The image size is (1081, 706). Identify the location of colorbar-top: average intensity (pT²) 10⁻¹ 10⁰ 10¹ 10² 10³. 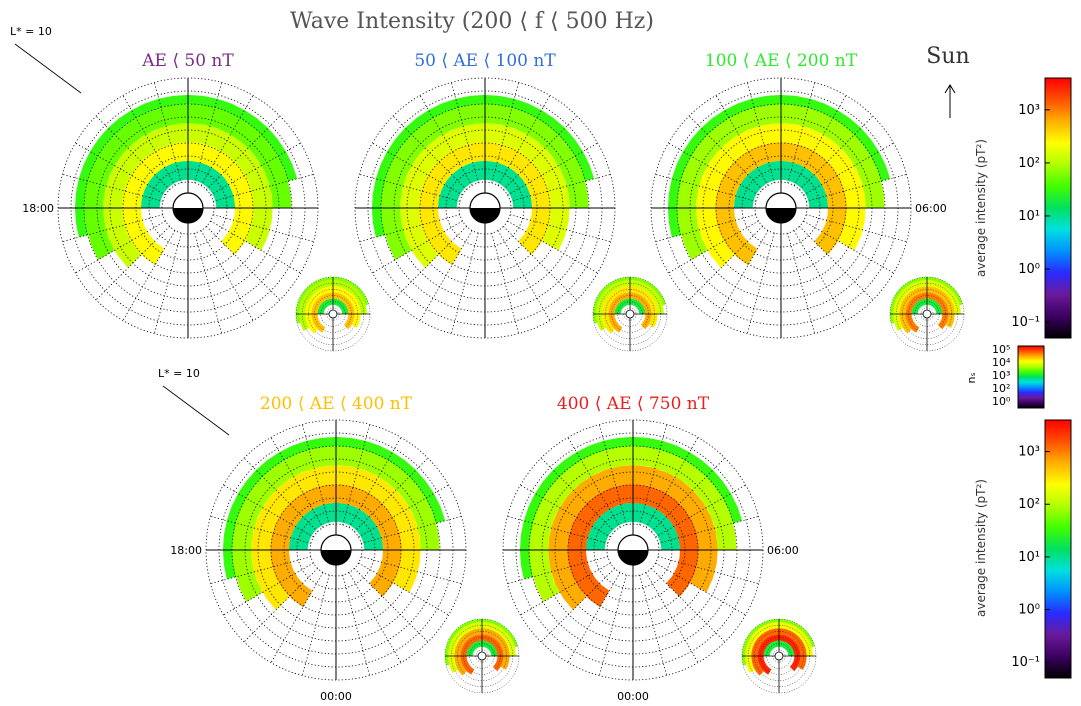
(1023, 208).